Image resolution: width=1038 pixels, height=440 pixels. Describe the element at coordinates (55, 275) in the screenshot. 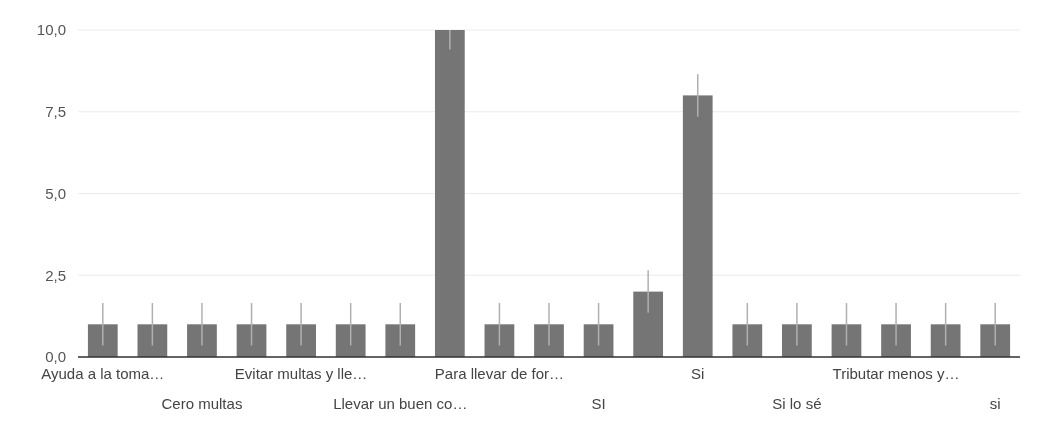

I see `y-tick-label: 2,5` at that location.